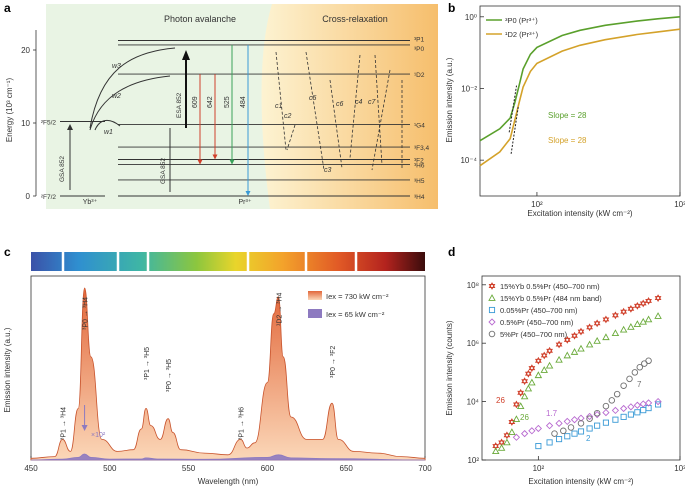  Describe the element at coordinates (163, 171) in the screenshot. I see `gsa-label-pr: GSA 852` at that location.